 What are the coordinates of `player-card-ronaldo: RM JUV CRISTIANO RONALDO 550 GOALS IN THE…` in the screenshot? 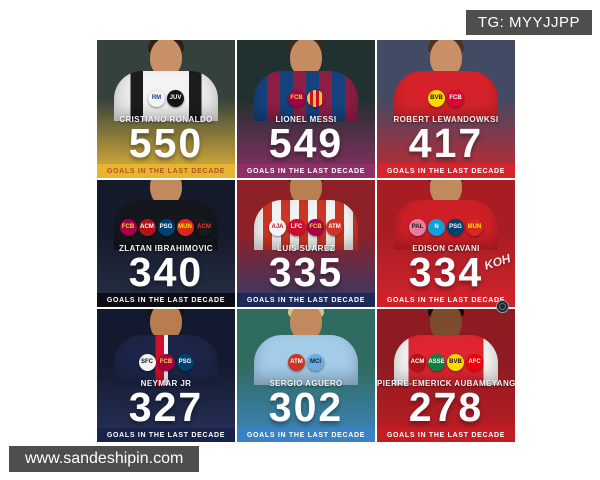 It's located at (166, 109).